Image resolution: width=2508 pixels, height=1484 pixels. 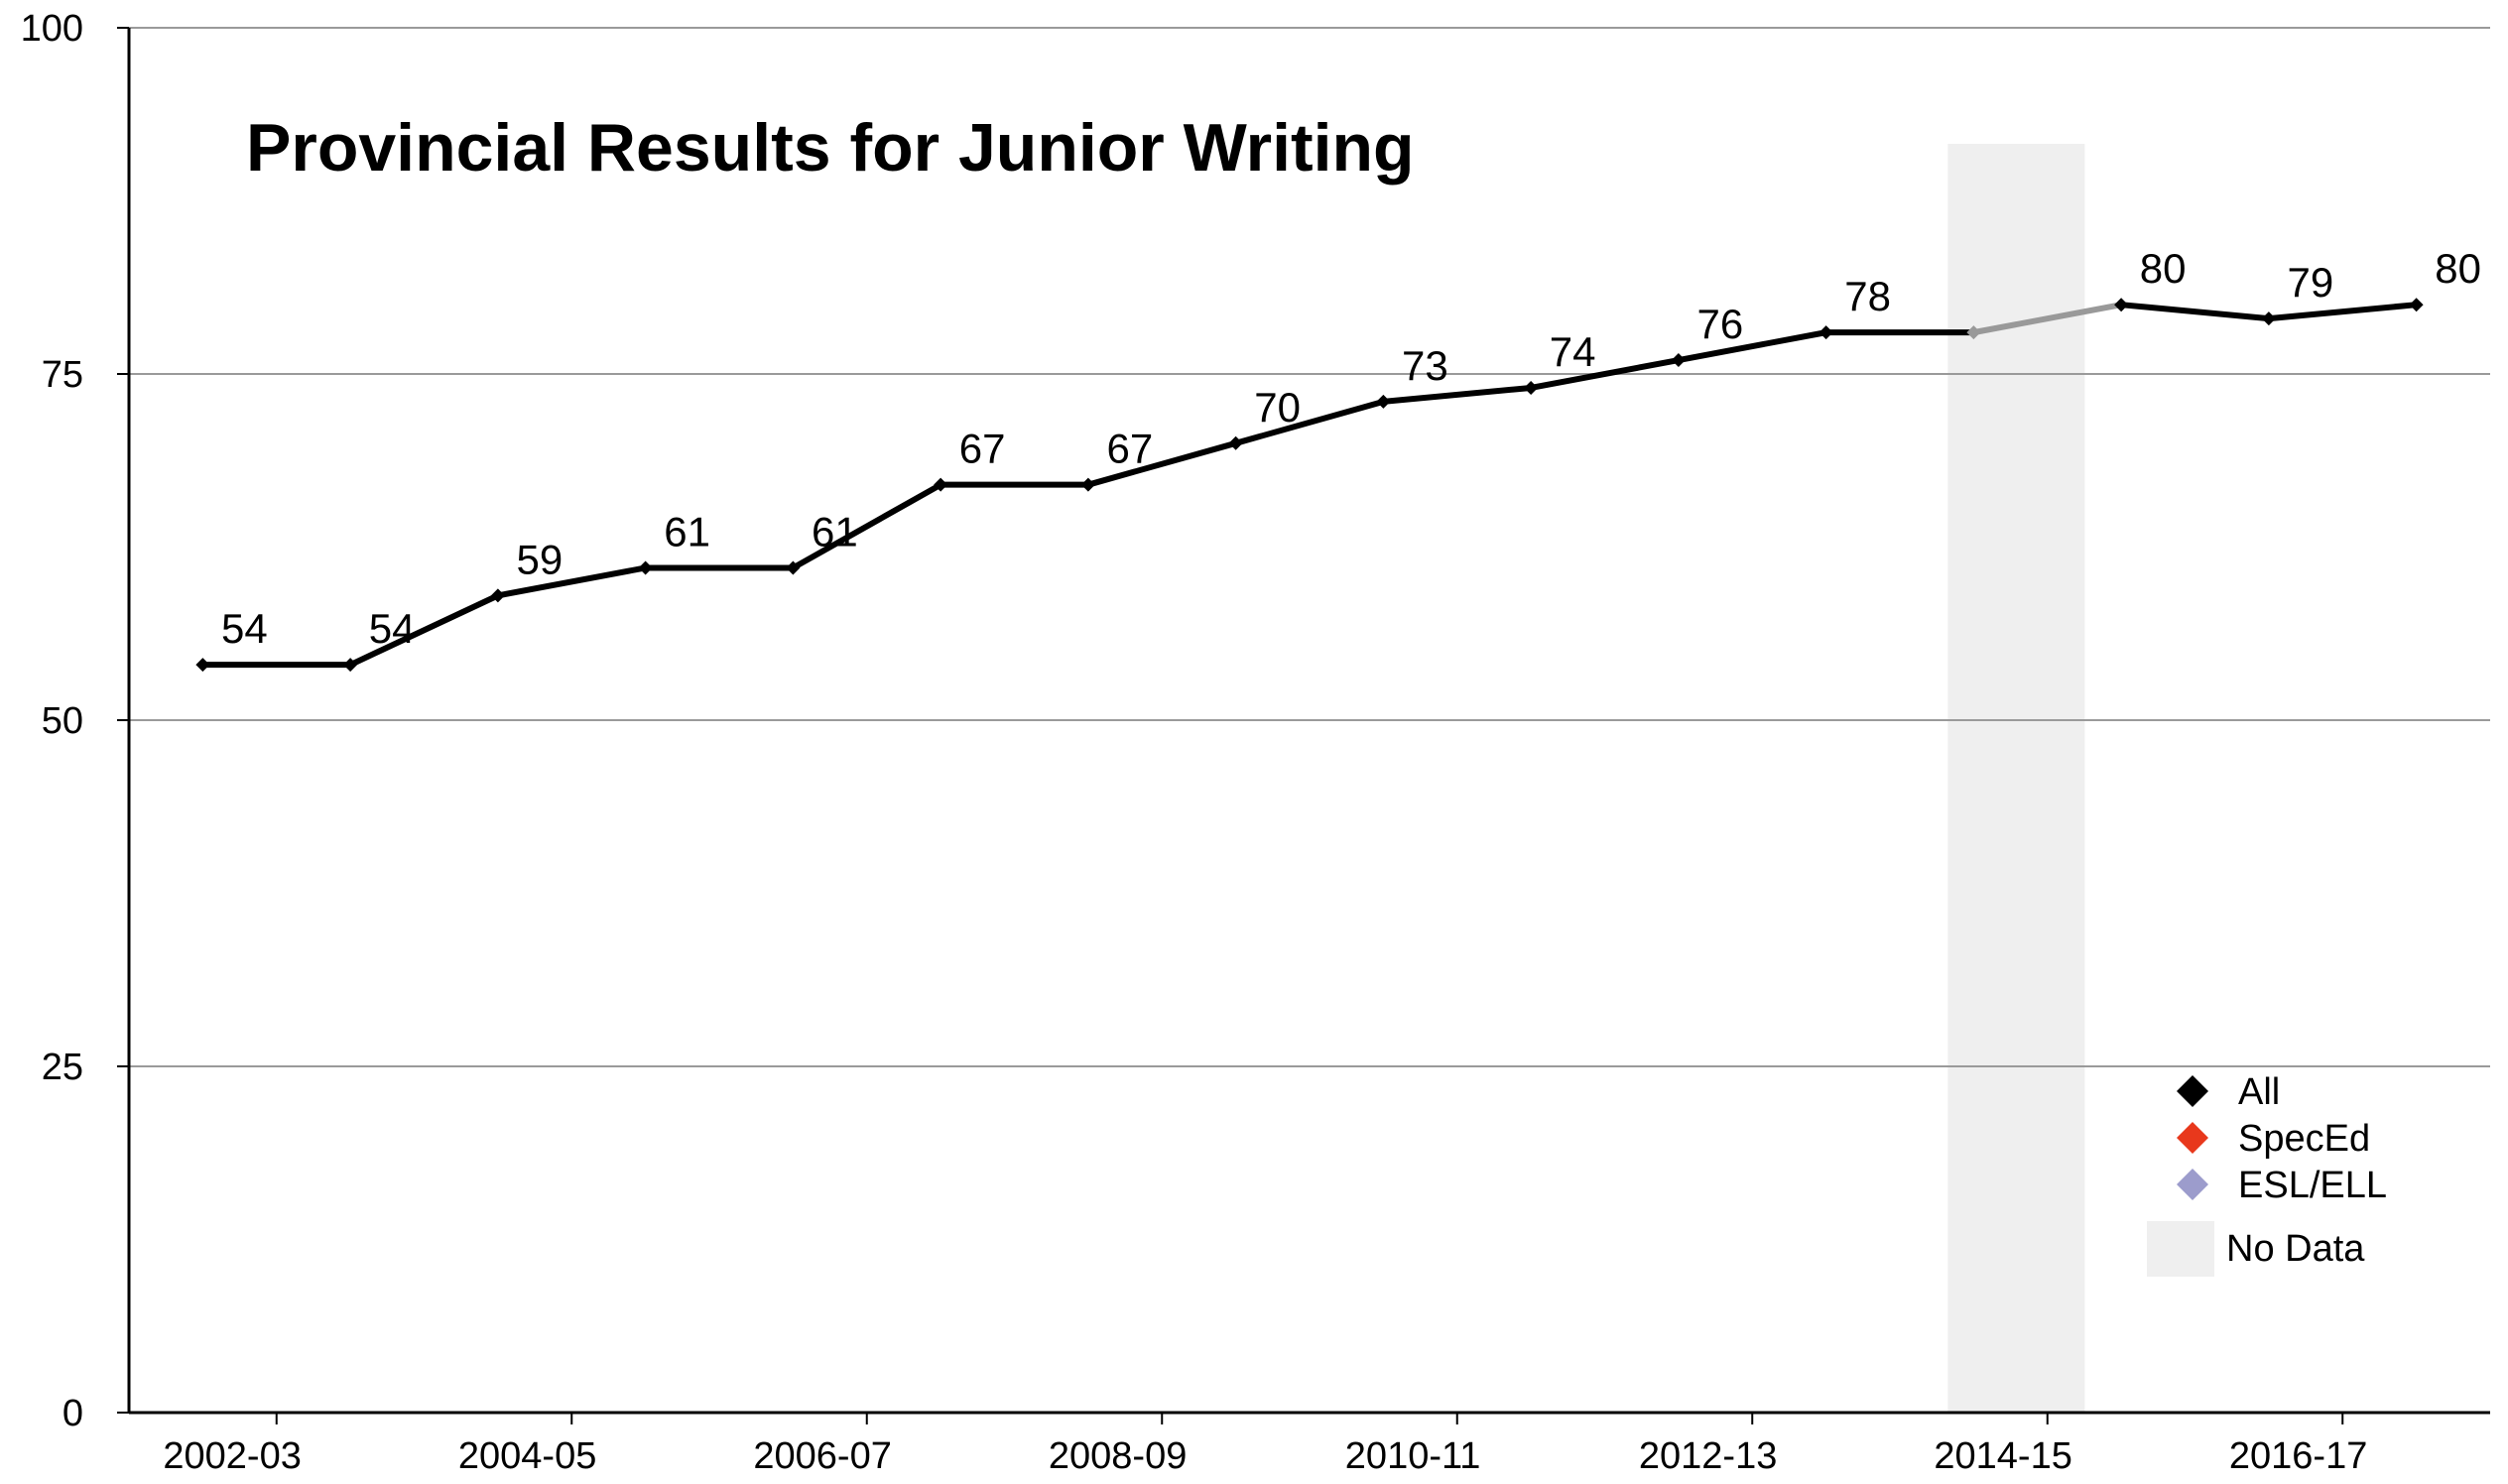 What do you see at coordinates (1573, 351) in the screenshot?
I see `data-label: 74` at bounding box center [1573, 351].